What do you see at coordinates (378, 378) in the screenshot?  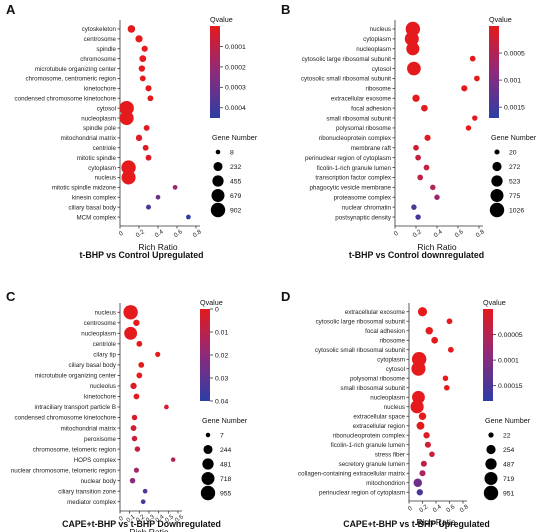 I see `category-label: polysomal ribosome` at bounding box center [378, 378].